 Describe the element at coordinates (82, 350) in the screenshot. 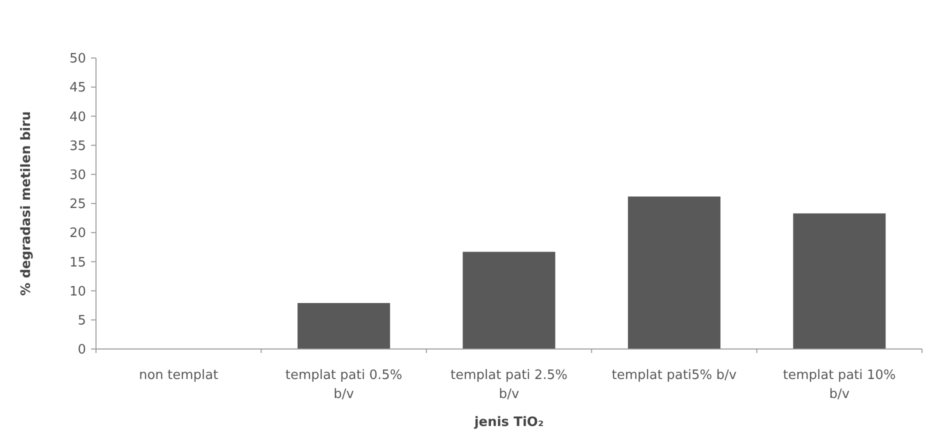

I see `y-tick-label: 0` at that location.